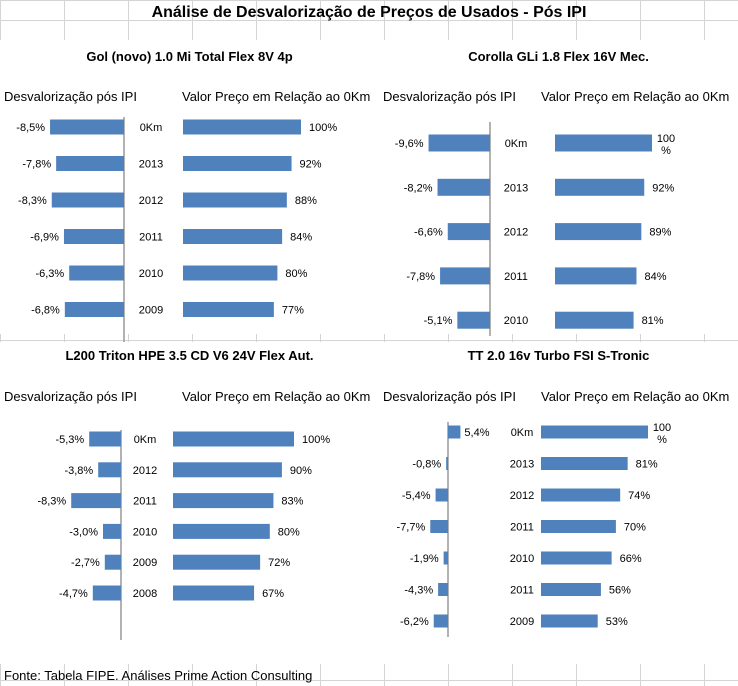  I want to click on desvalorizacao-label: -8,5%, so click(30, 128).